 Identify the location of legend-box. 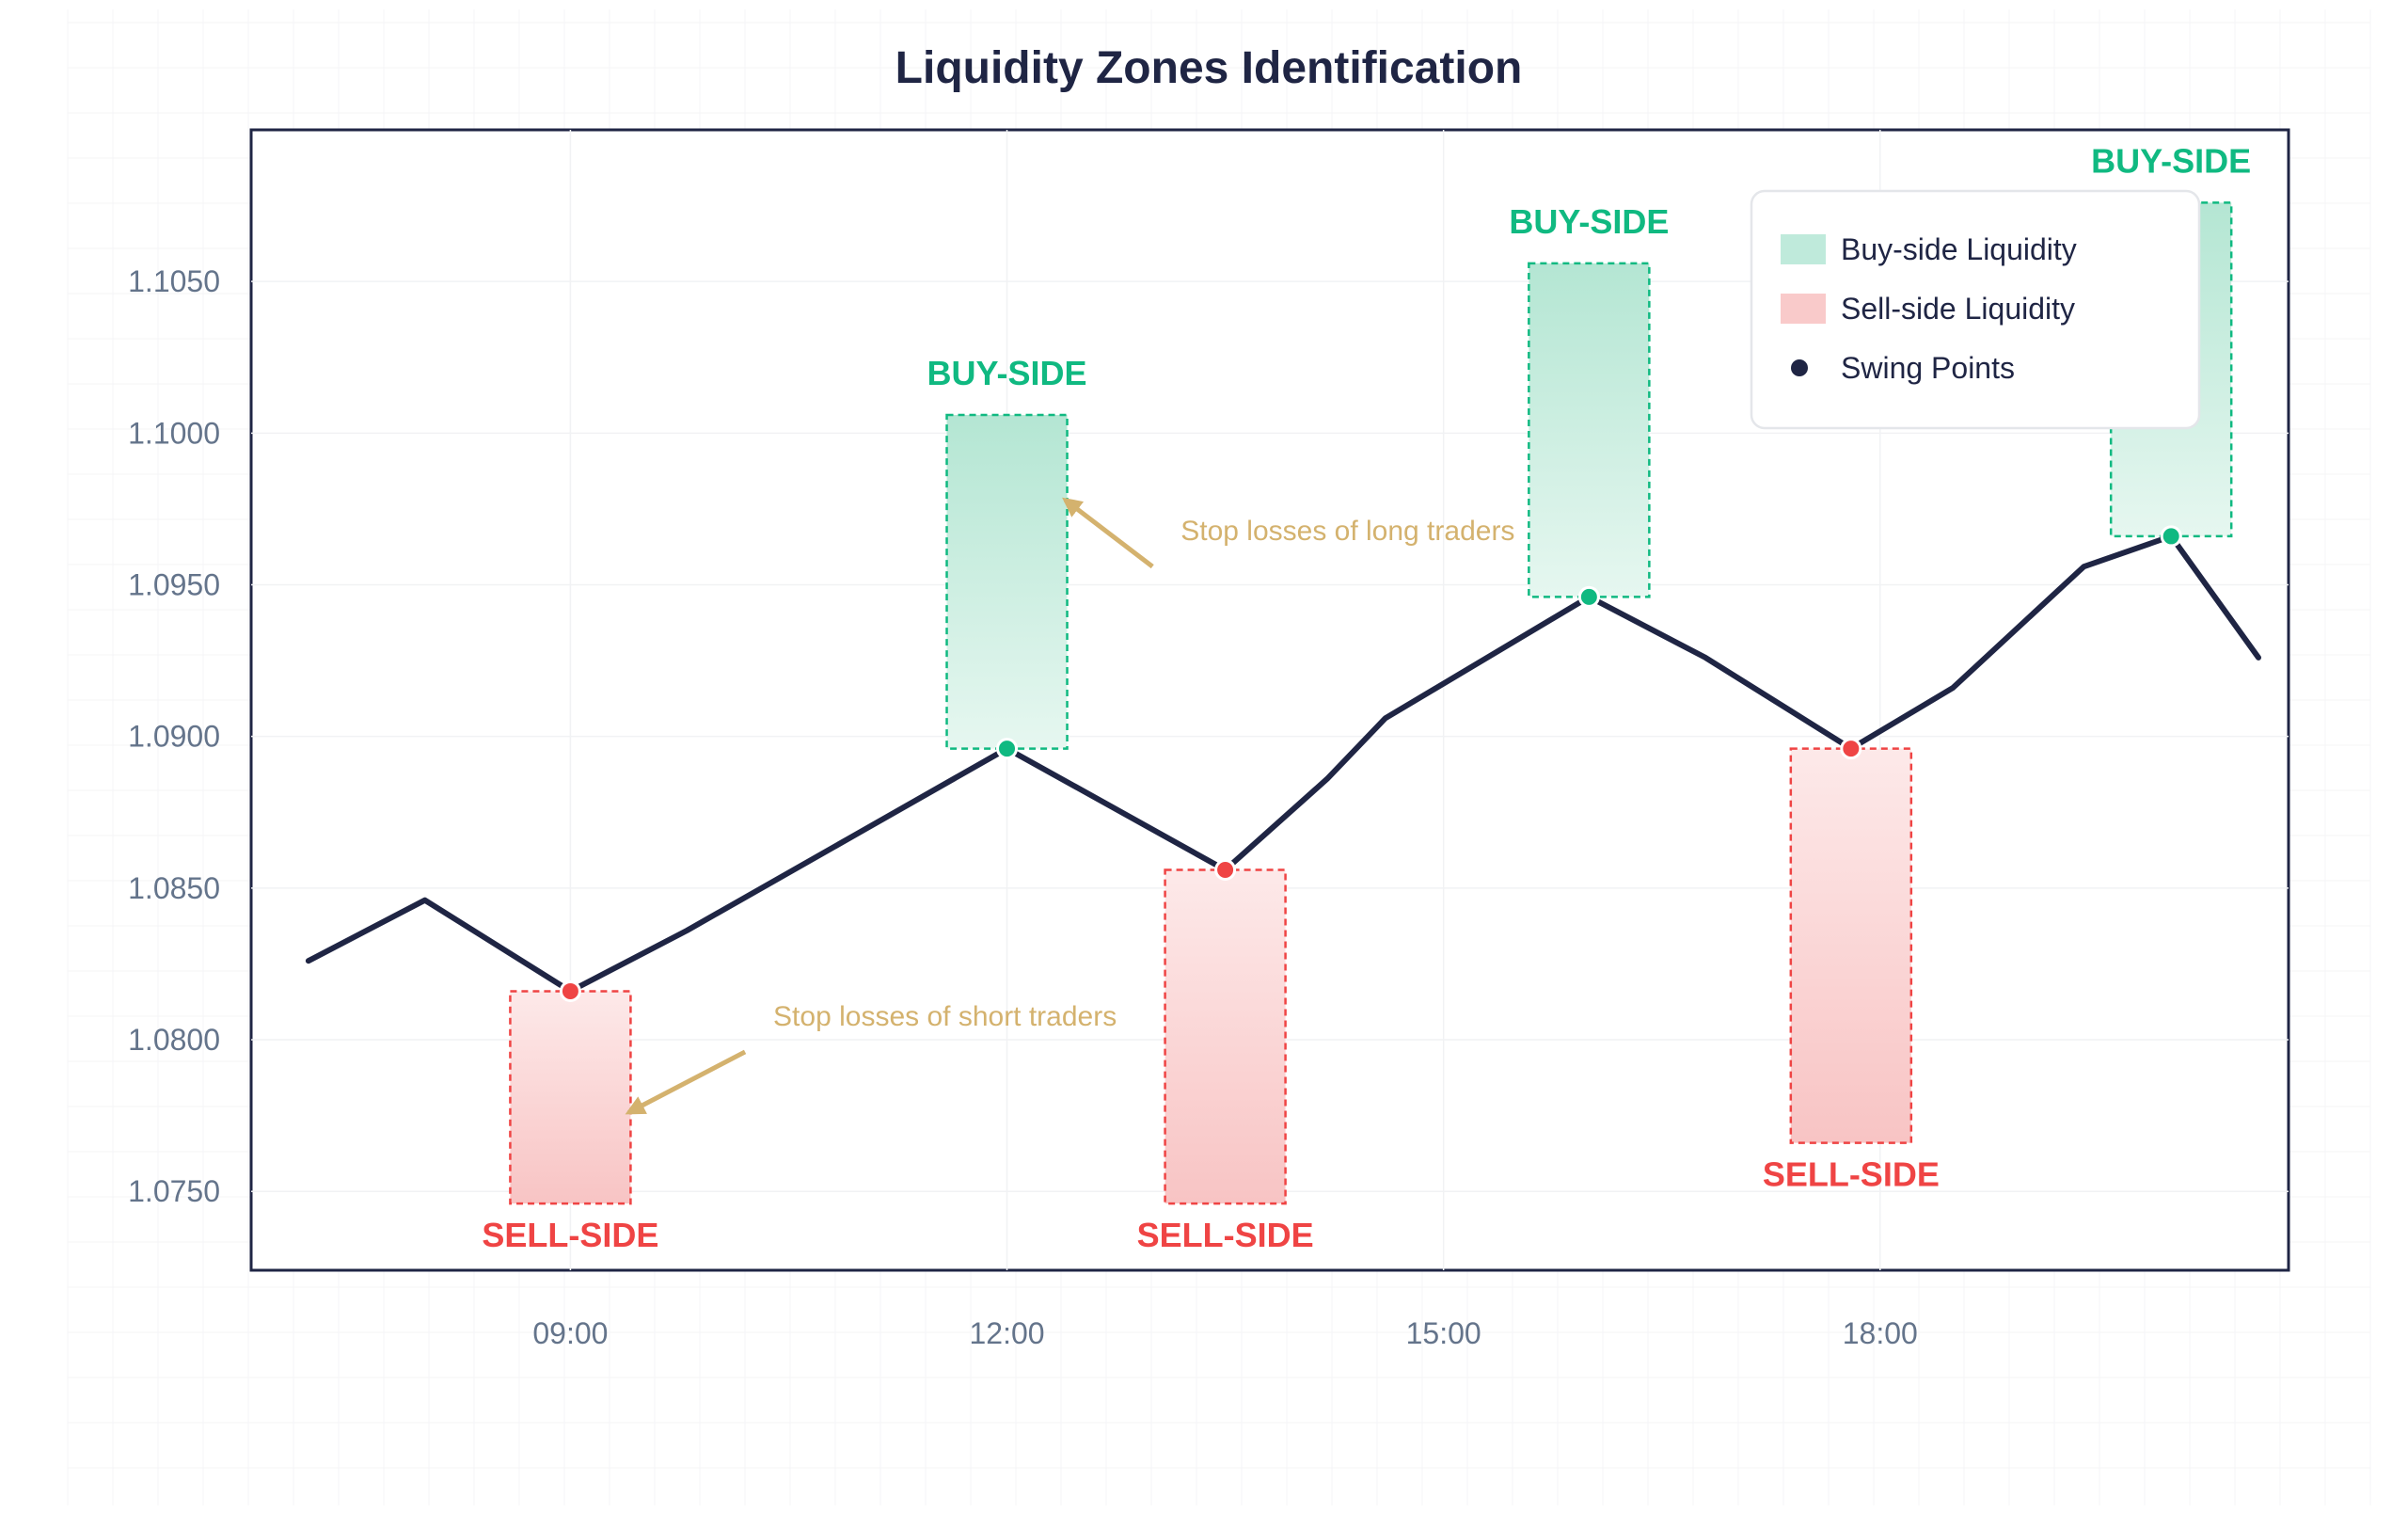
(1975, 309).